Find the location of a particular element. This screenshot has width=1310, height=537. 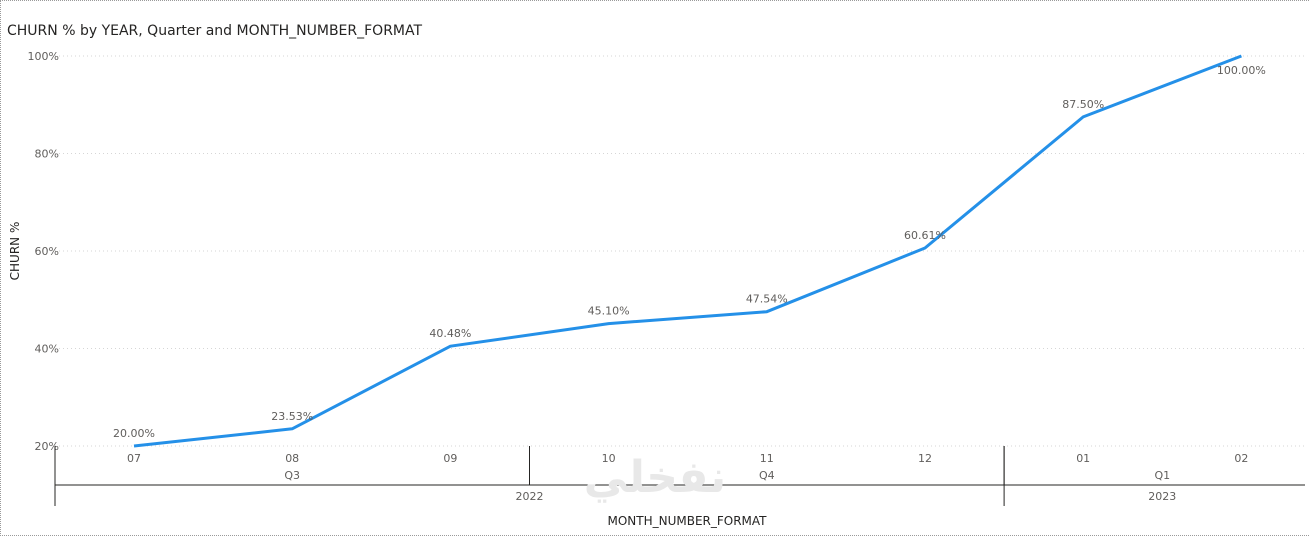

y-tick-label: 60% is located at coordinates (47, 251).